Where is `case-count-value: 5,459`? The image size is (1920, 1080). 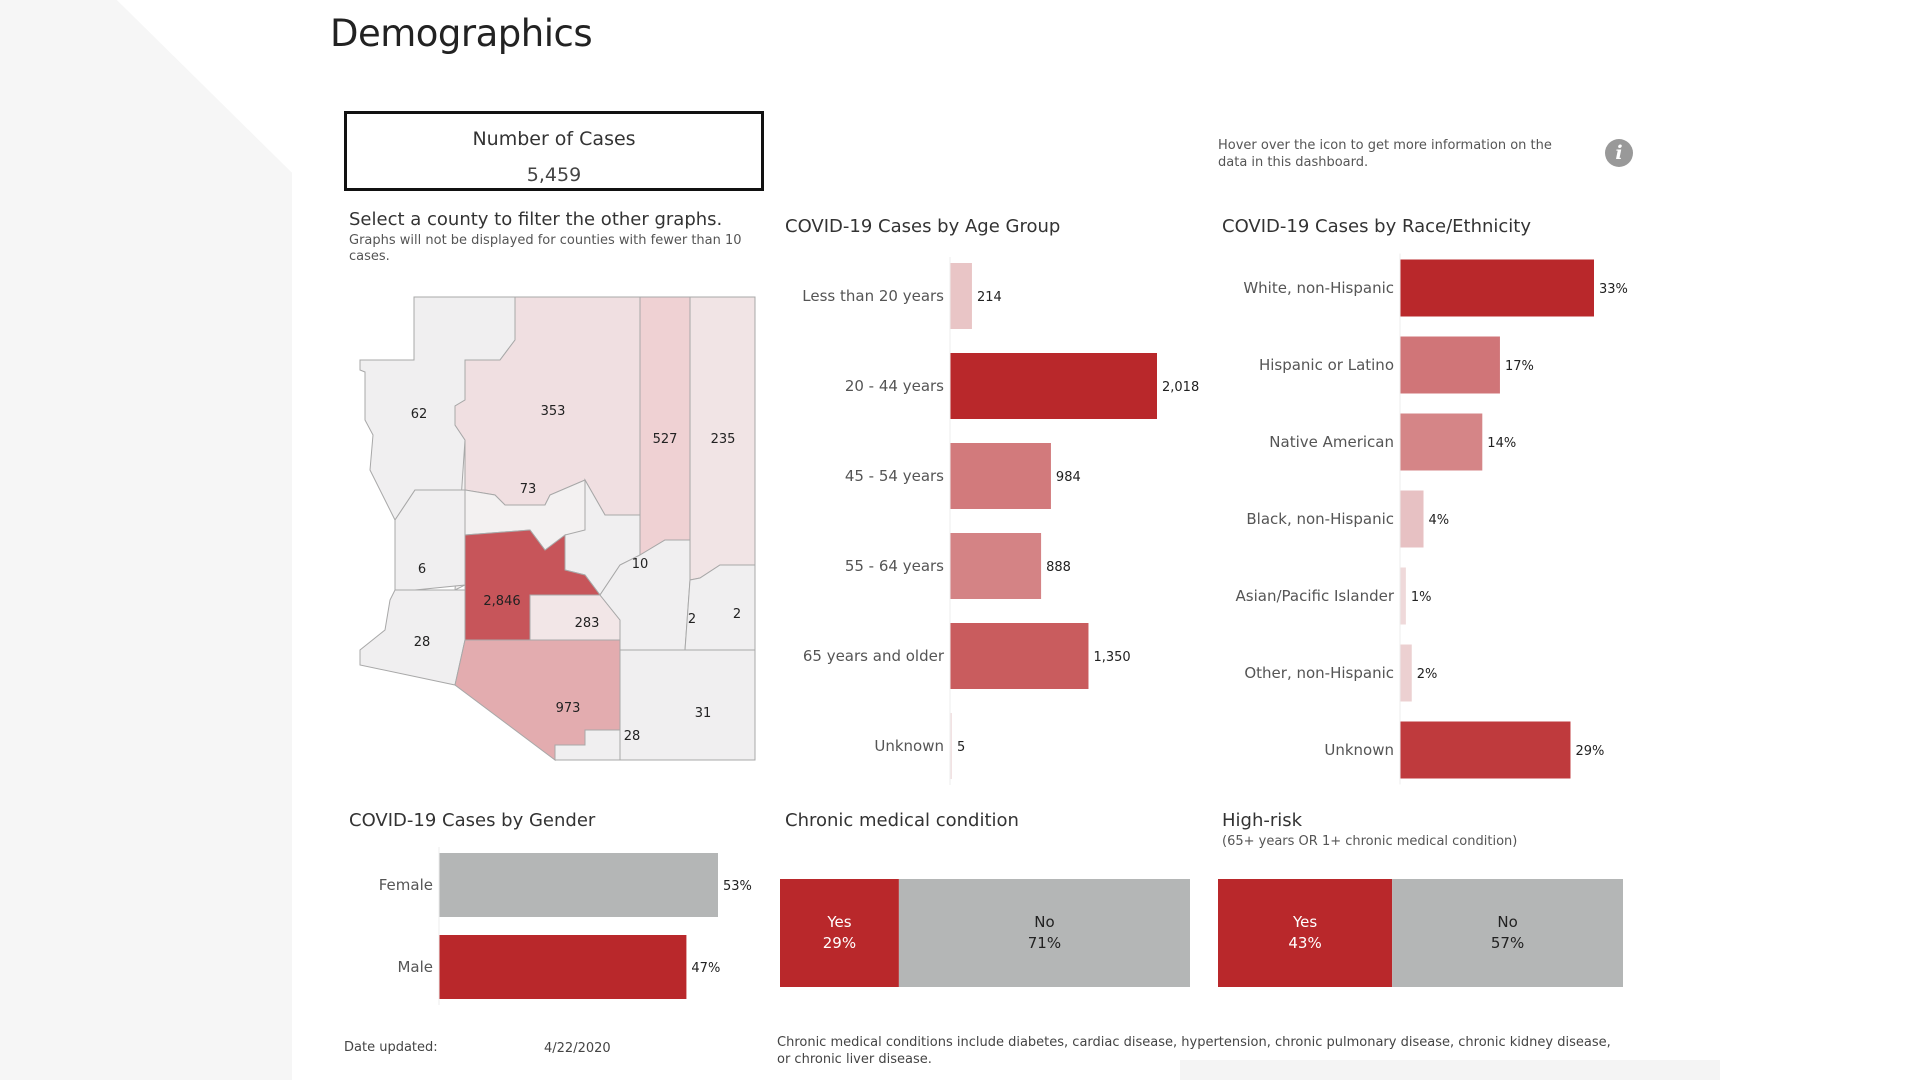 case-count-value: 5,459 is located at coordinates (554, 175).